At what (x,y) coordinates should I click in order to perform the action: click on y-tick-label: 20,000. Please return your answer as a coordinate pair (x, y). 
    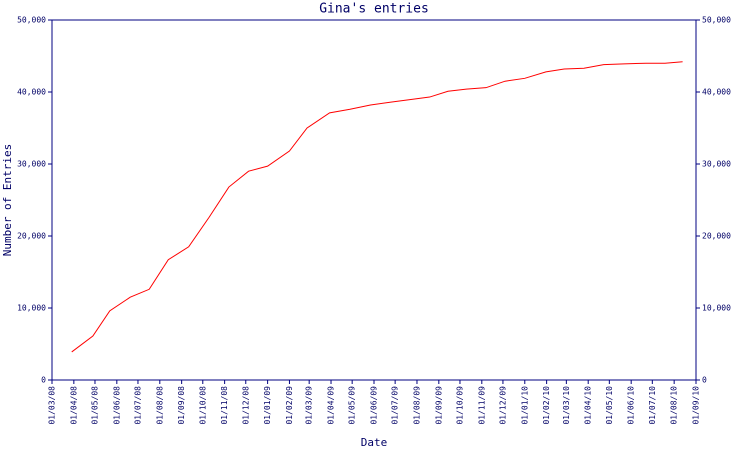
    Looking at the image, I should click on (31, 236).